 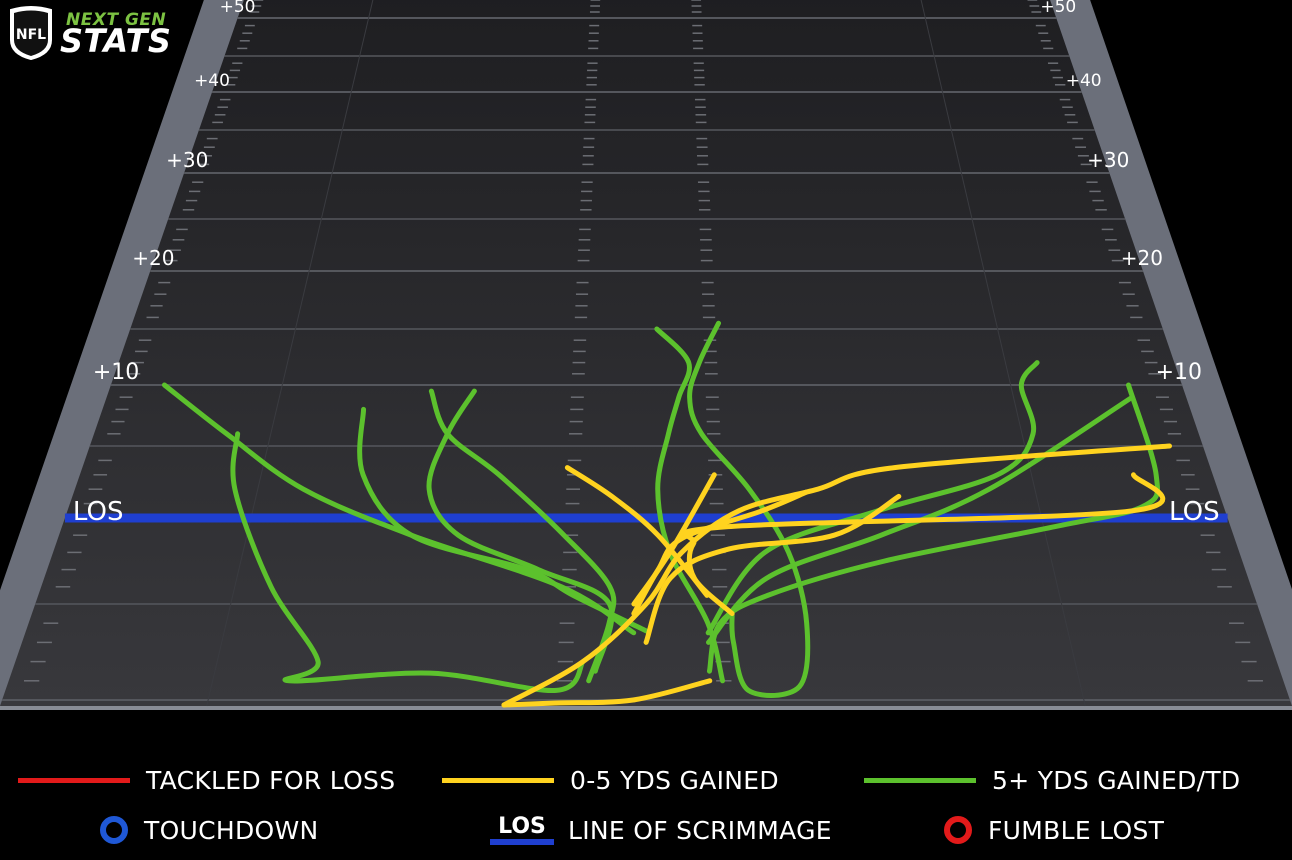 What do you see at coordinates (1194, 512) in the screenshot?
I see `los-label-right: LOS` at bounding box center [1194, 512].